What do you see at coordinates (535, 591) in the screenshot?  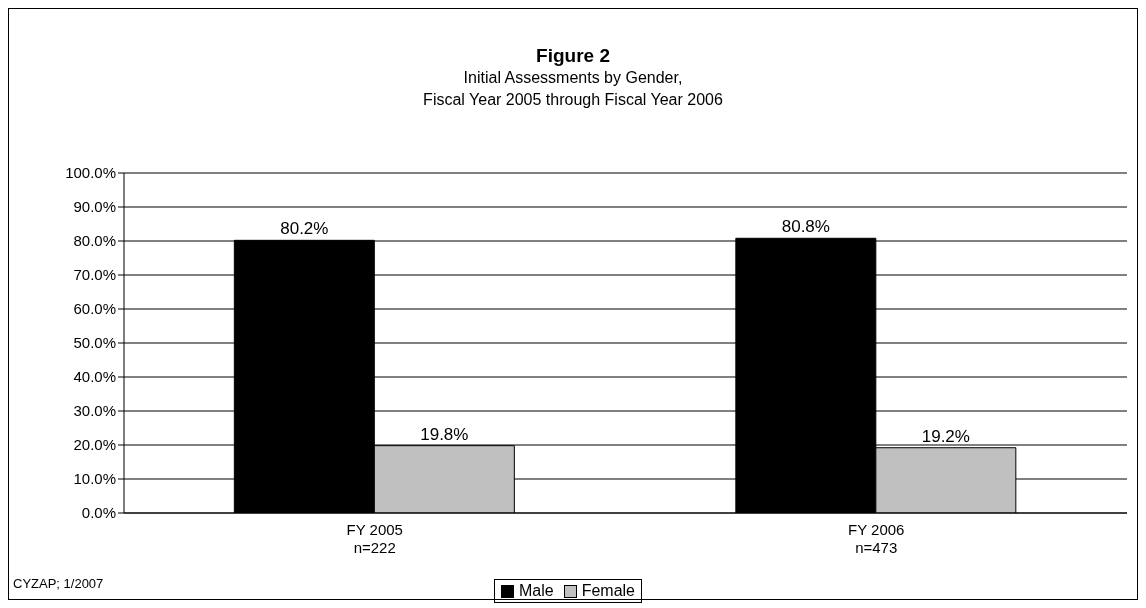 I see `legend-label: Male` at bounding box center [535, 591].